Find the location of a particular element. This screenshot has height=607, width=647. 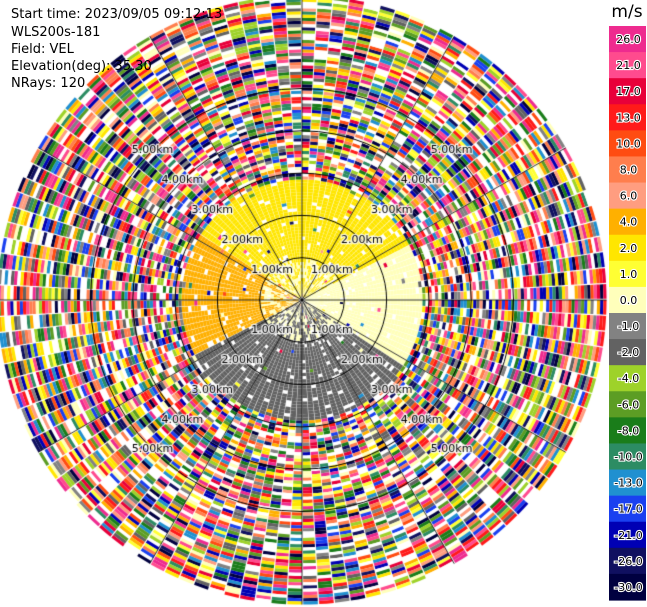

colorbar-tick-label: 21.0 is located at coordinates (628, 65).